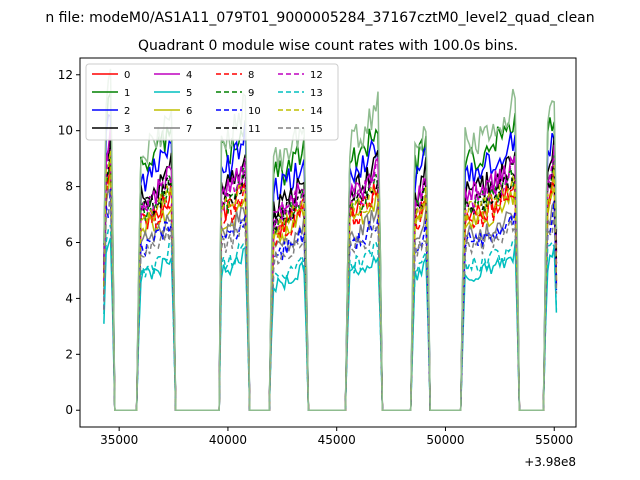 This screenshot has width=640, height=480. Describe the element at coordinates (189, 93) in the screenshot. I see `legend-label-5: 5` at that location.